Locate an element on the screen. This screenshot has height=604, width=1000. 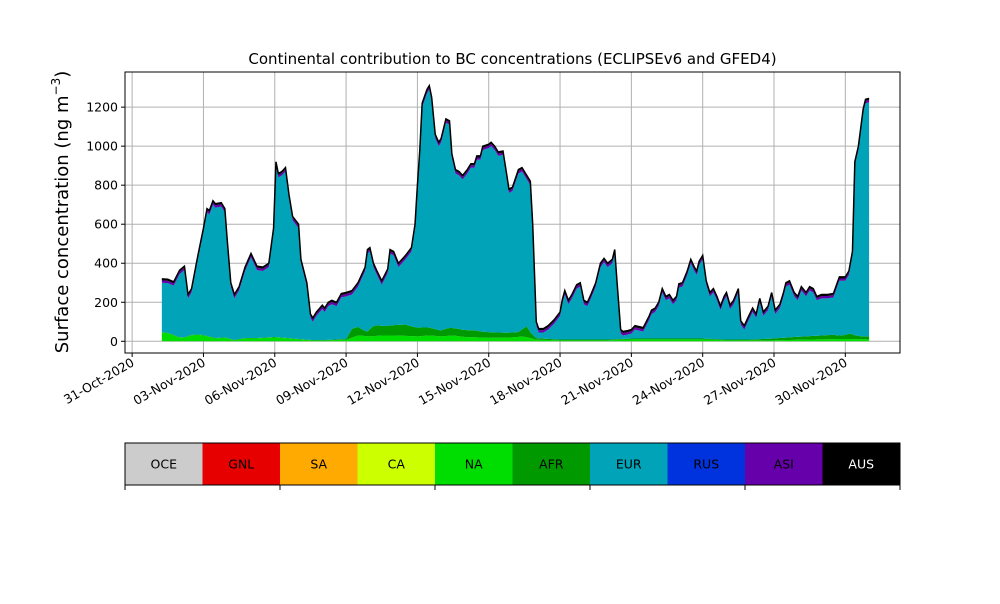
x-tick-label: 24-Nov-2020 is located at coordinates (669, 381).